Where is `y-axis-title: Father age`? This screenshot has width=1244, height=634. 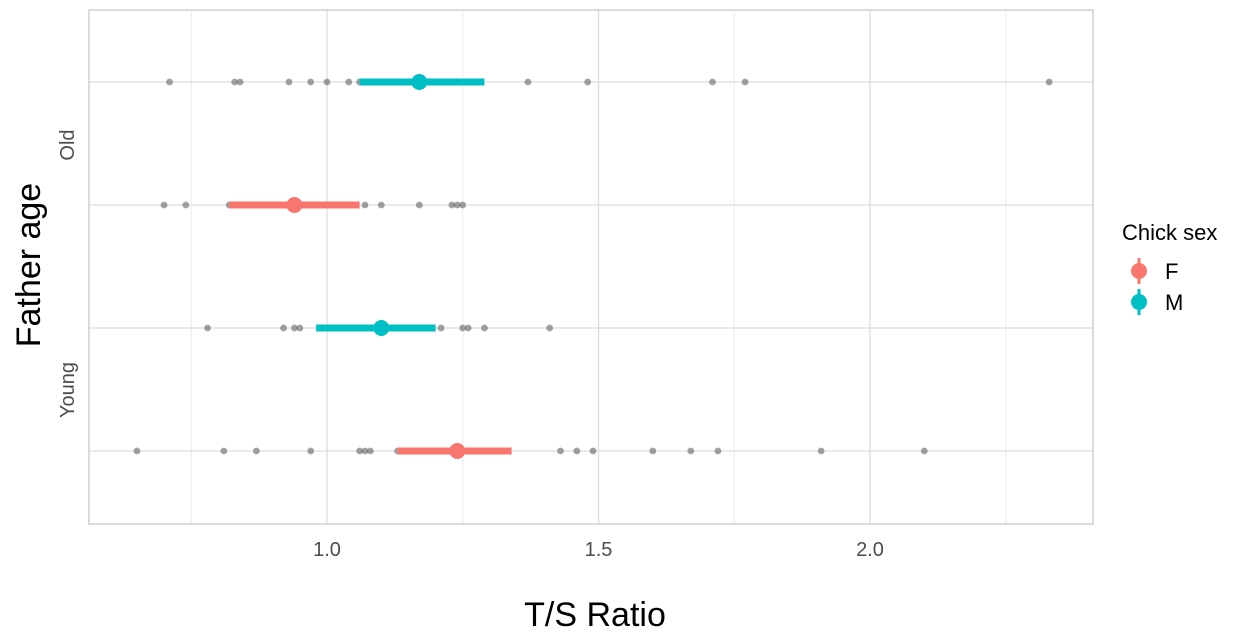
y-axis-title: Father age is located at coordinates (29, 265).